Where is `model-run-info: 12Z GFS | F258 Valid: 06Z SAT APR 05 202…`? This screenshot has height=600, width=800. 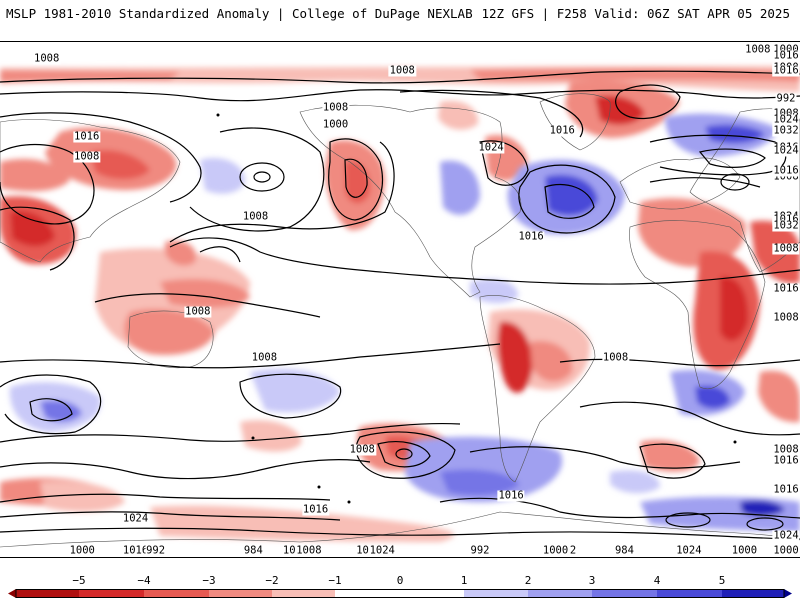 model-run-info: 12Z GFS | F258 Valid: 06Z SAT APR 05 202… is located at coordinates (635, 13).